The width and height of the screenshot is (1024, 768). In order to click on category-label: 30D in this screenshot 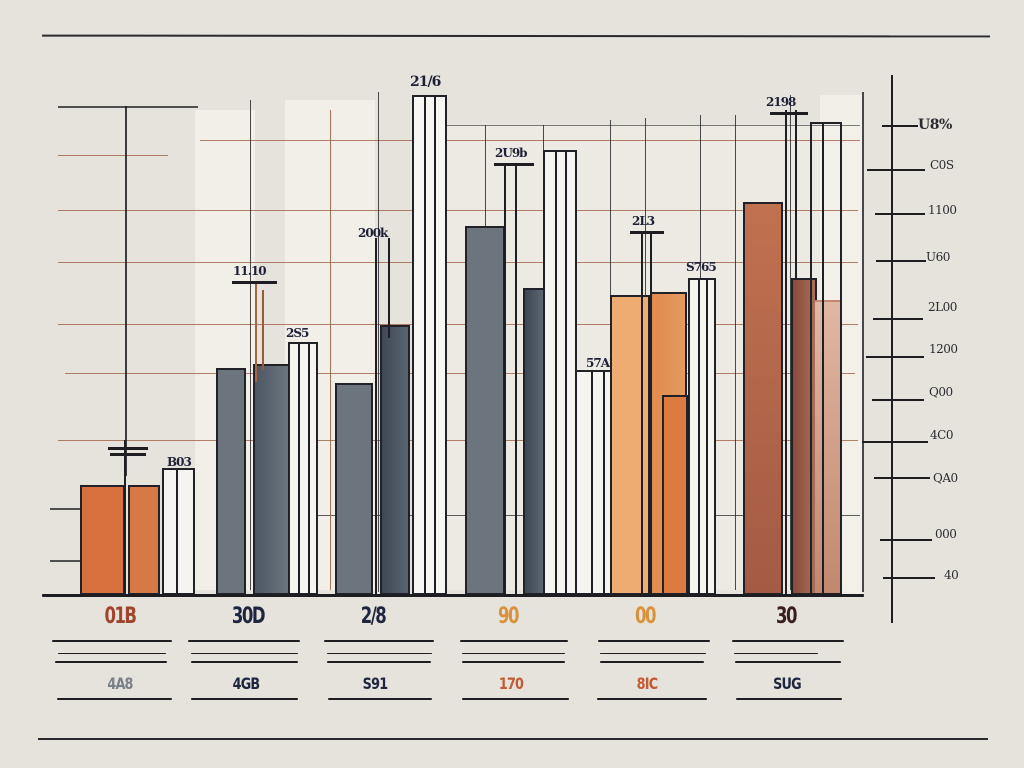, I will do `click(248, 616)`.